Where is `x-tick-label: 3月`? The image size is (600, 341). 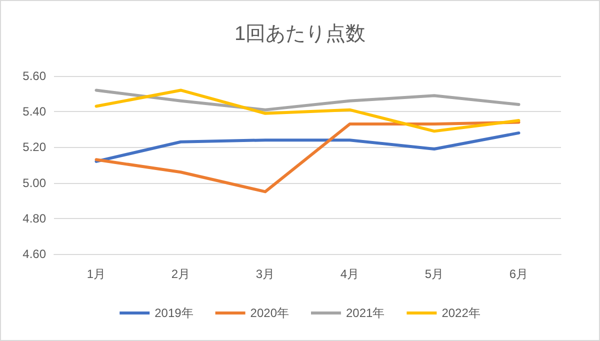 x-tick-label: 3月 is located at coordinates (265, 274).